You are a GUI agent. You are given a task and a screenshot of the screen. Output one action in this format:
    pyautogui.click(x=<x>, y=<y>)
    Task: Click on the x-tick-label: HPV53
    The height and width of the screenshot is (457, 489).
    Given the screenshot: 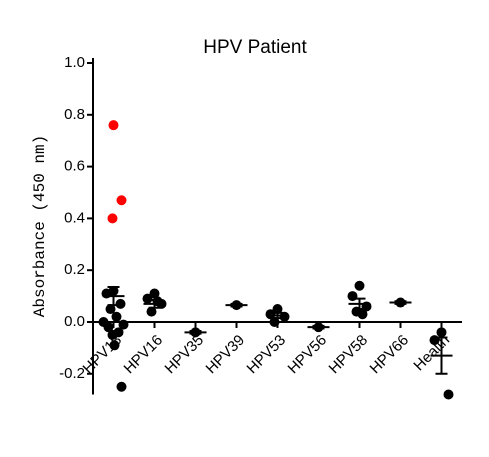 What is the action you would take?
    pyautogui.click(x=267, y=355)
    